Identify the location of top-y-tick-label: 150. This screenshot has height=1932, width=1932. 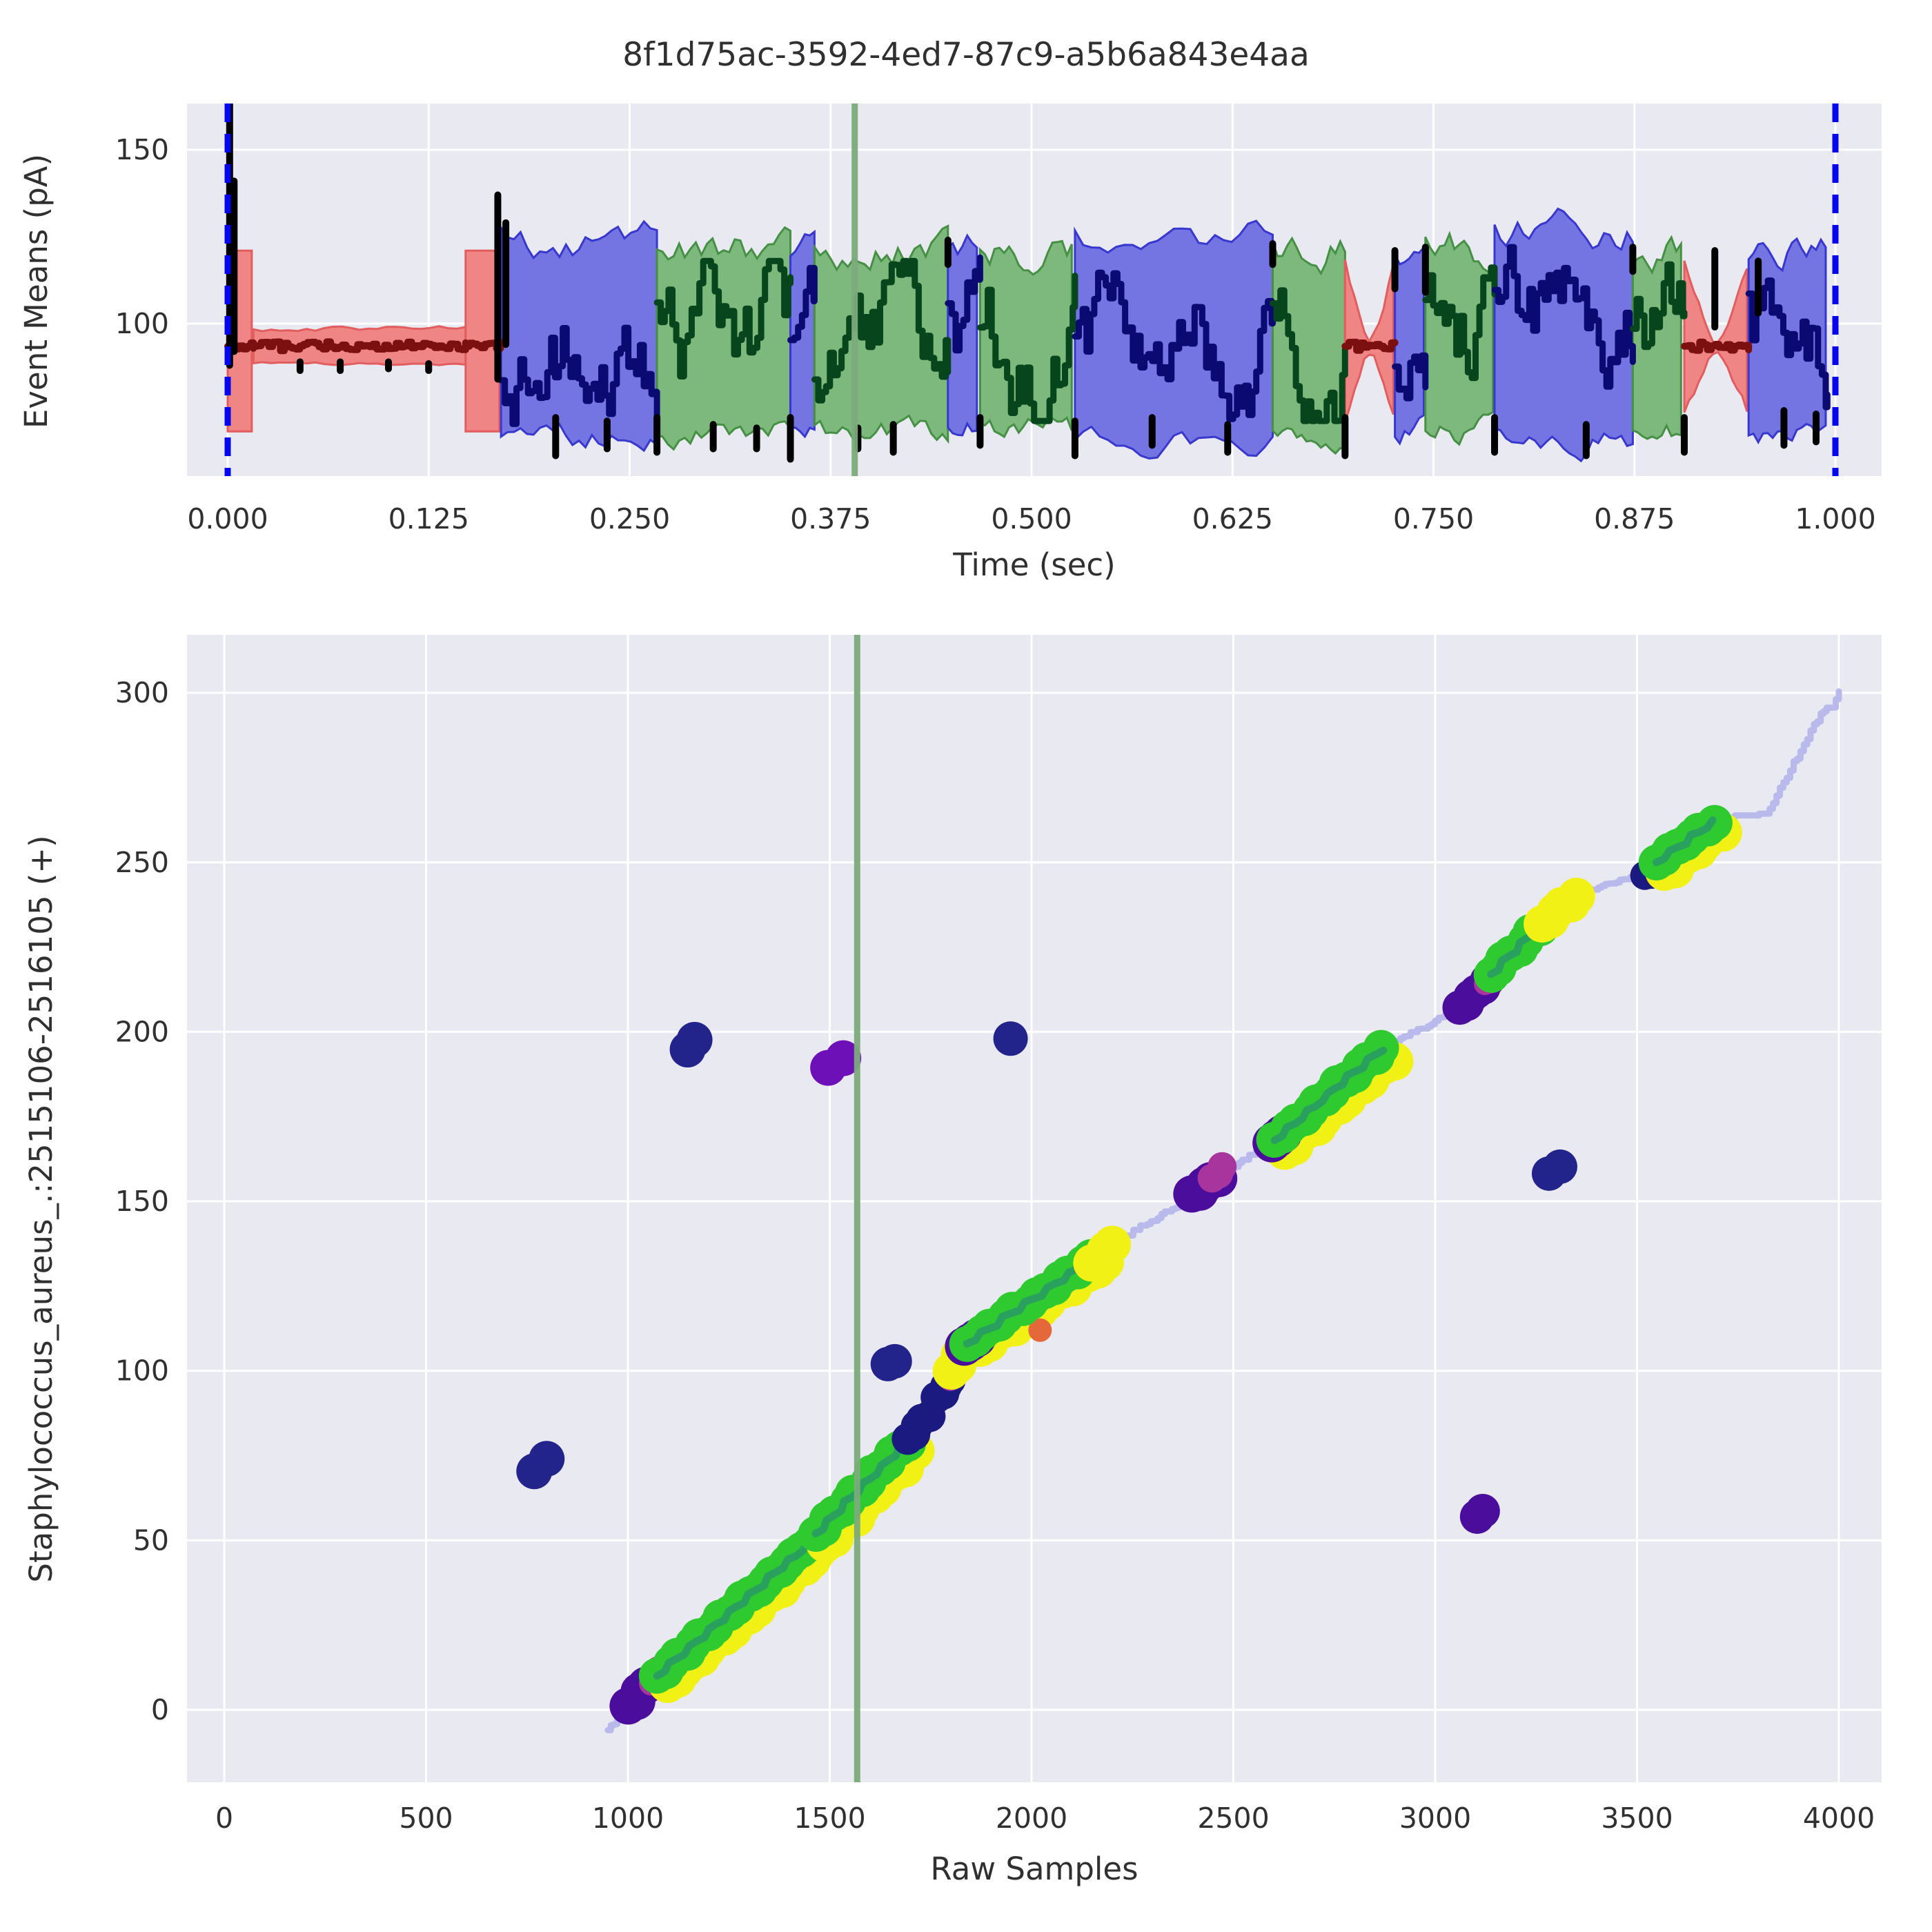
(142, 149).